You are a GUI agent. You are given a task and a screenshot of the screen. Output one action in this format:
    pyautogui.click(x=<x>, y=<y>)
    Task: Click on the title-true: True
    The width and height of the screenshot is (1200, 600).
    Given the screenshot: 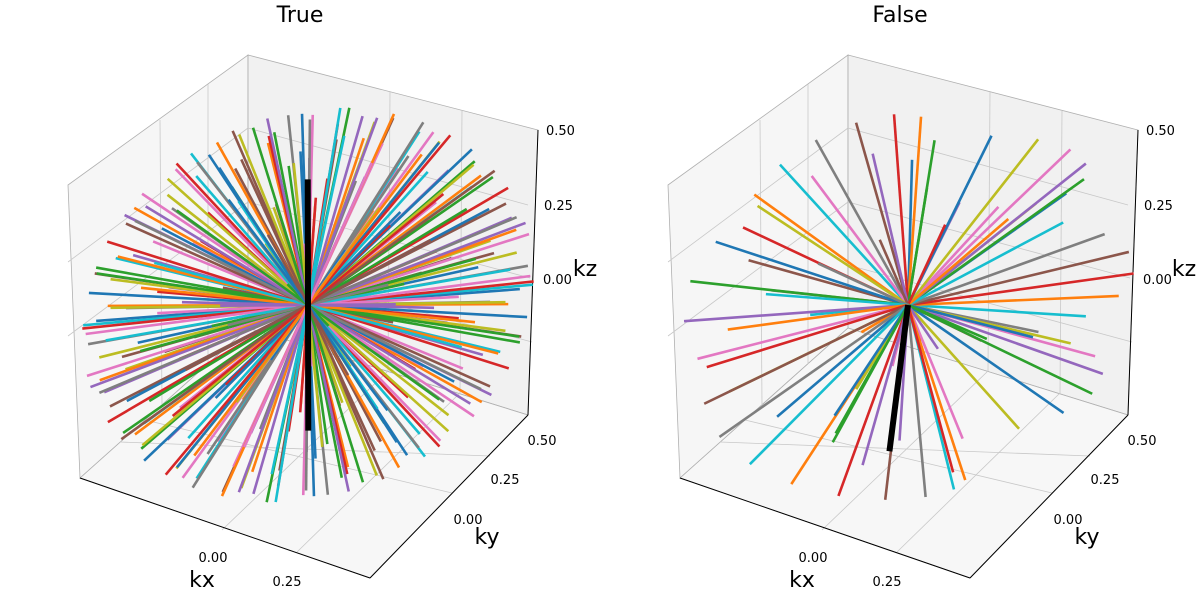 What is the action you would take?
    pyautogui.click(x=300, y=15)
    